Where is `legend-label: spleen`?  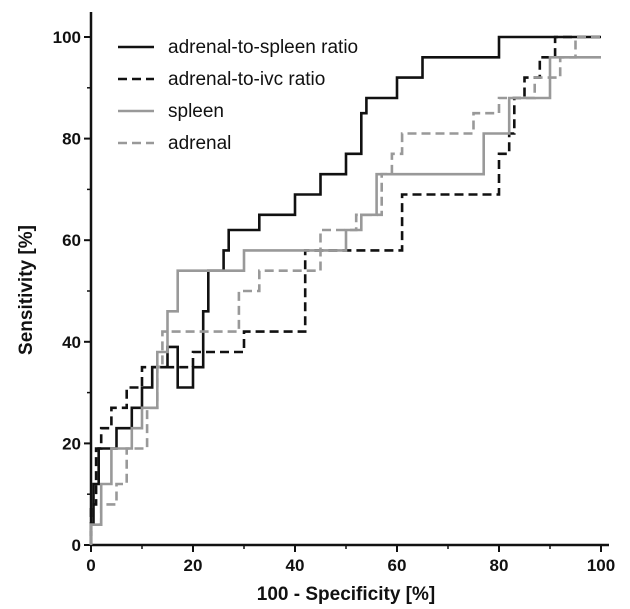
legend-label: spleen is located at coordinates (196, 111).